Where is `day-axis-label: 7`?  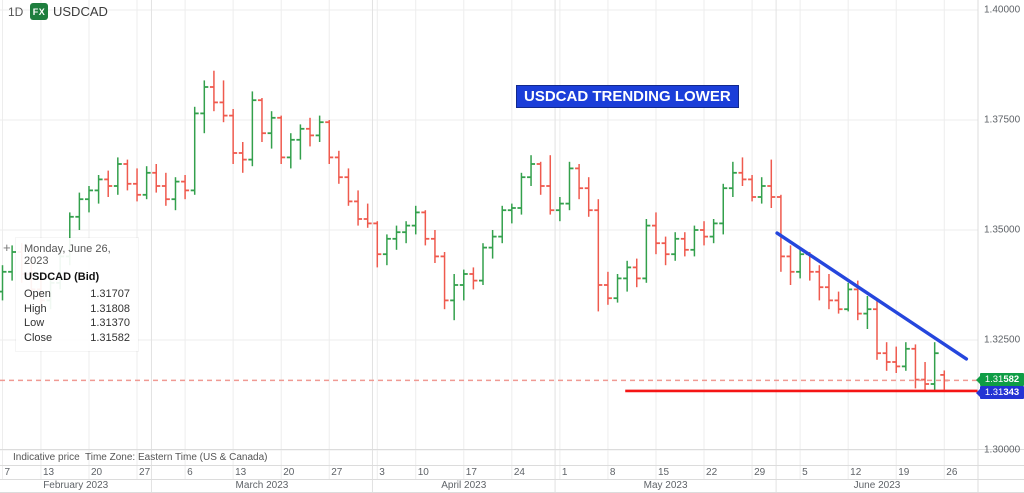
day-axis-label: 7 is located at coordinates (7, 472).